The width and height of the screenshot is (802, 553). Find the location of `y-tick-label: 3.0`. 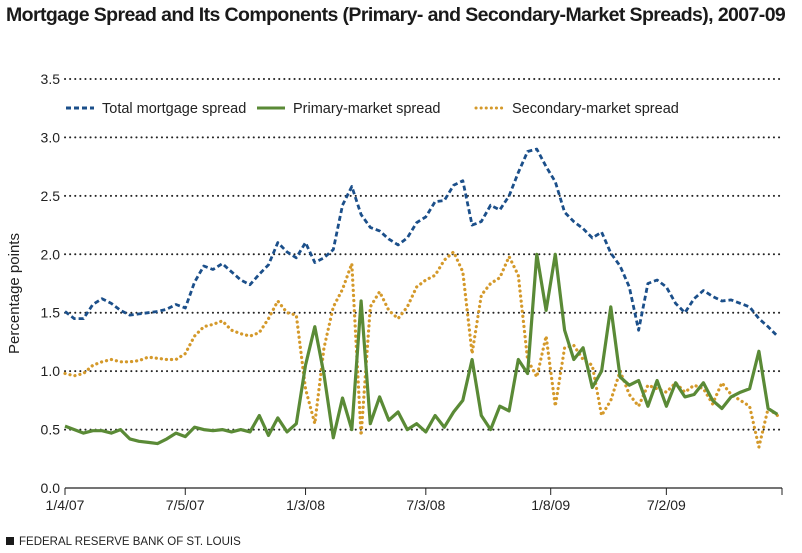

y-tick-label: 3.0 is located at coordinates (51, 137).